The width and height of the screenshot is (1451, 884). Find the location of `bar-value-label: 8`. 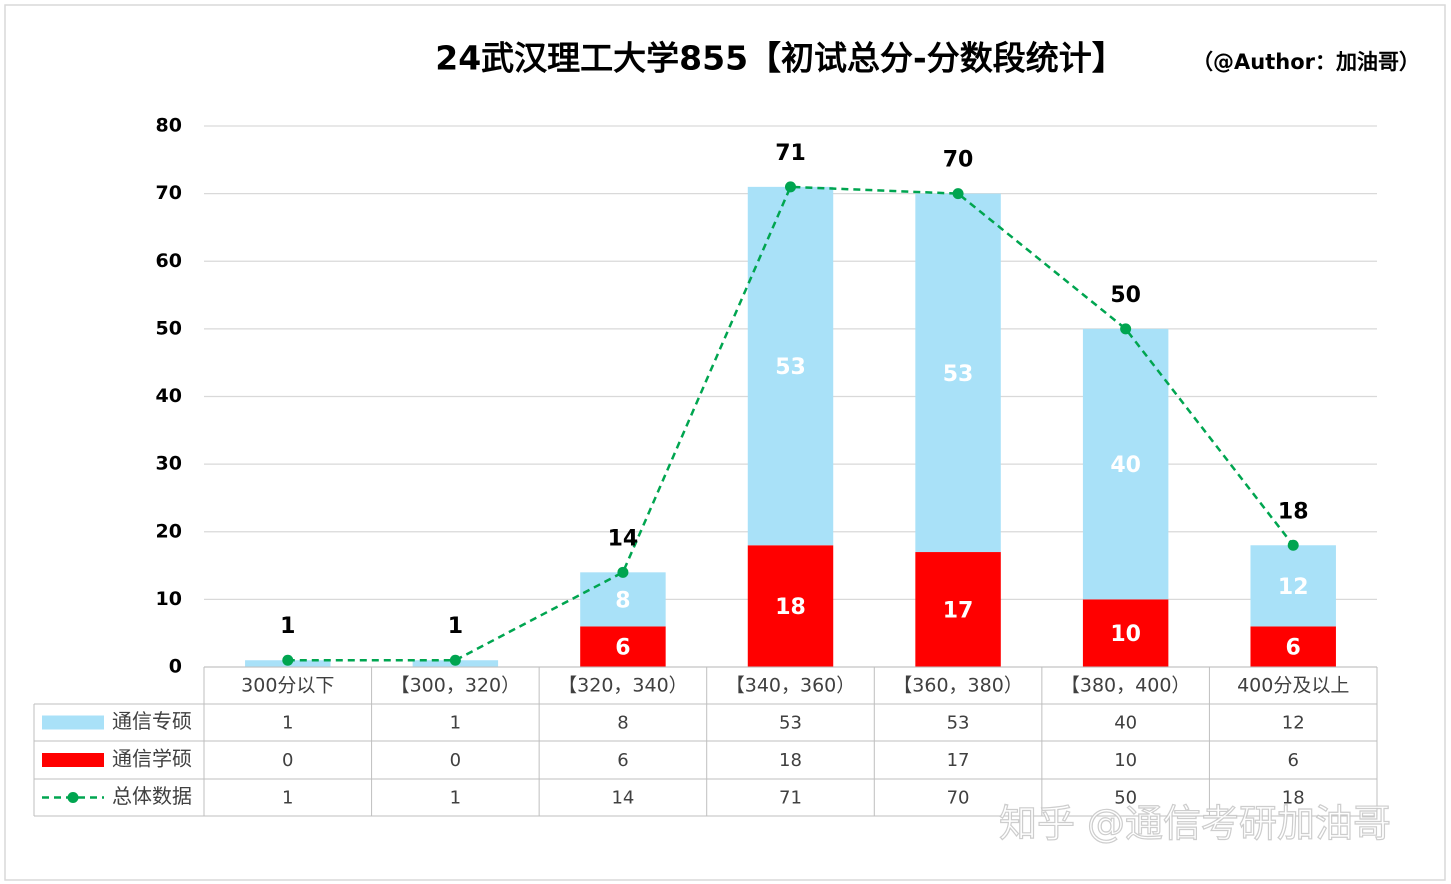

bar-value-label: 8 is located at coordinates (622, 600).